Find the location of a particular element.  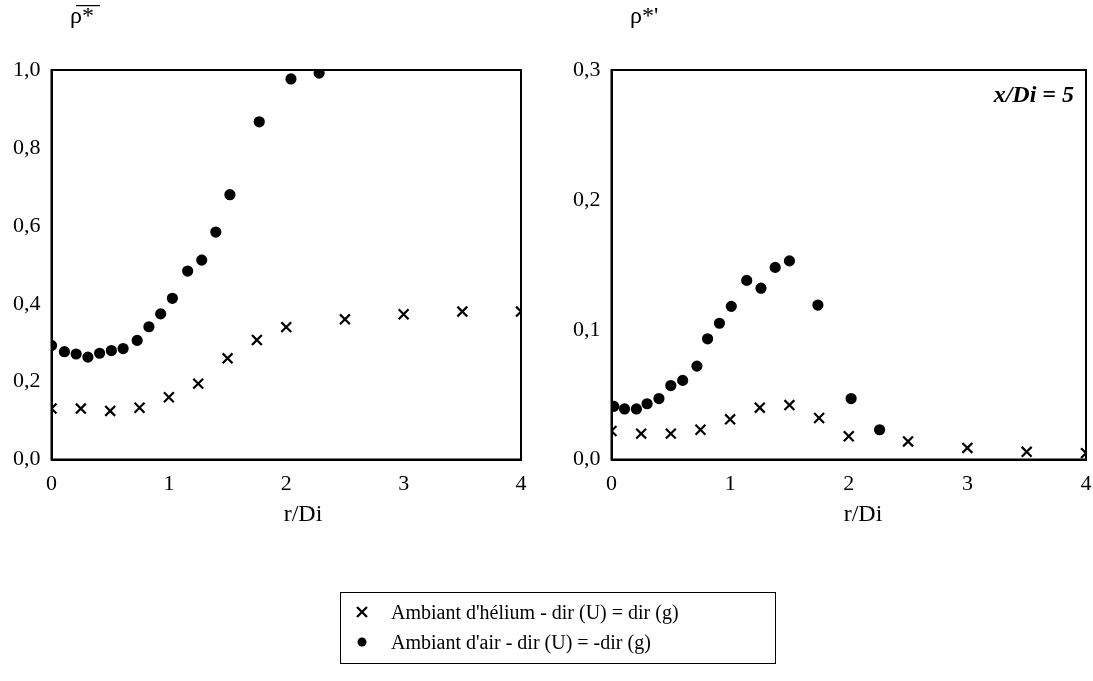

y-tick-label: 0,4 is located at coordinates (27, 302).